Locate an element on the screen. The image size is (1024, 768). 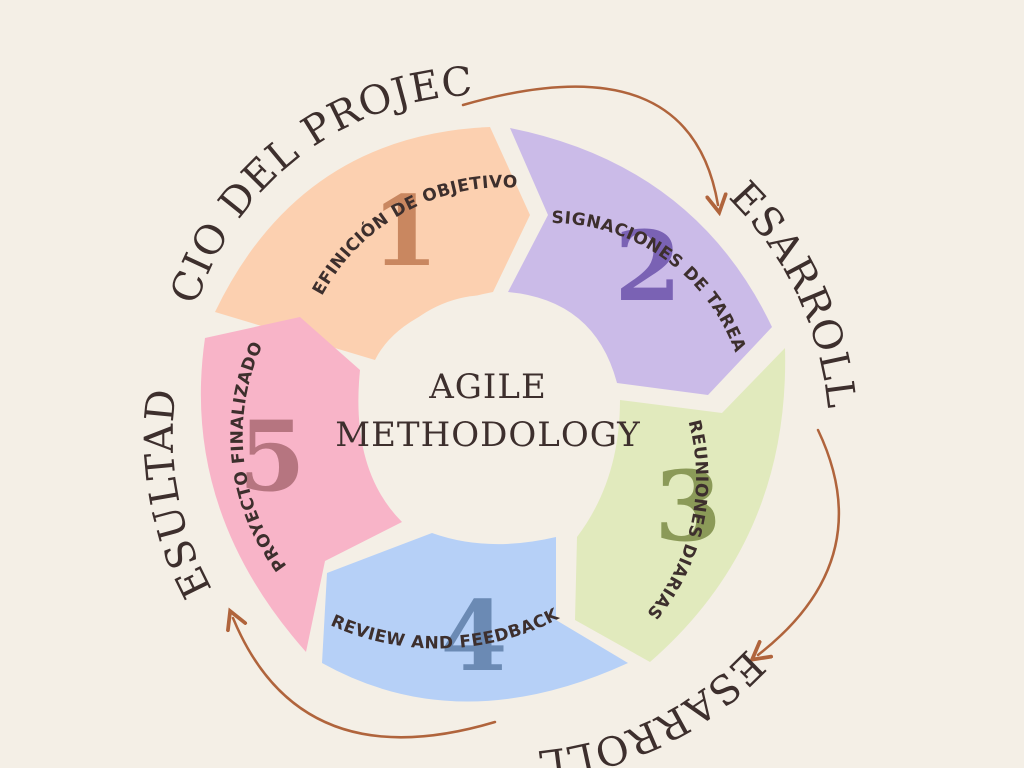
arrow-desarrollo-to-resultado is located at coordinates (365, 678).